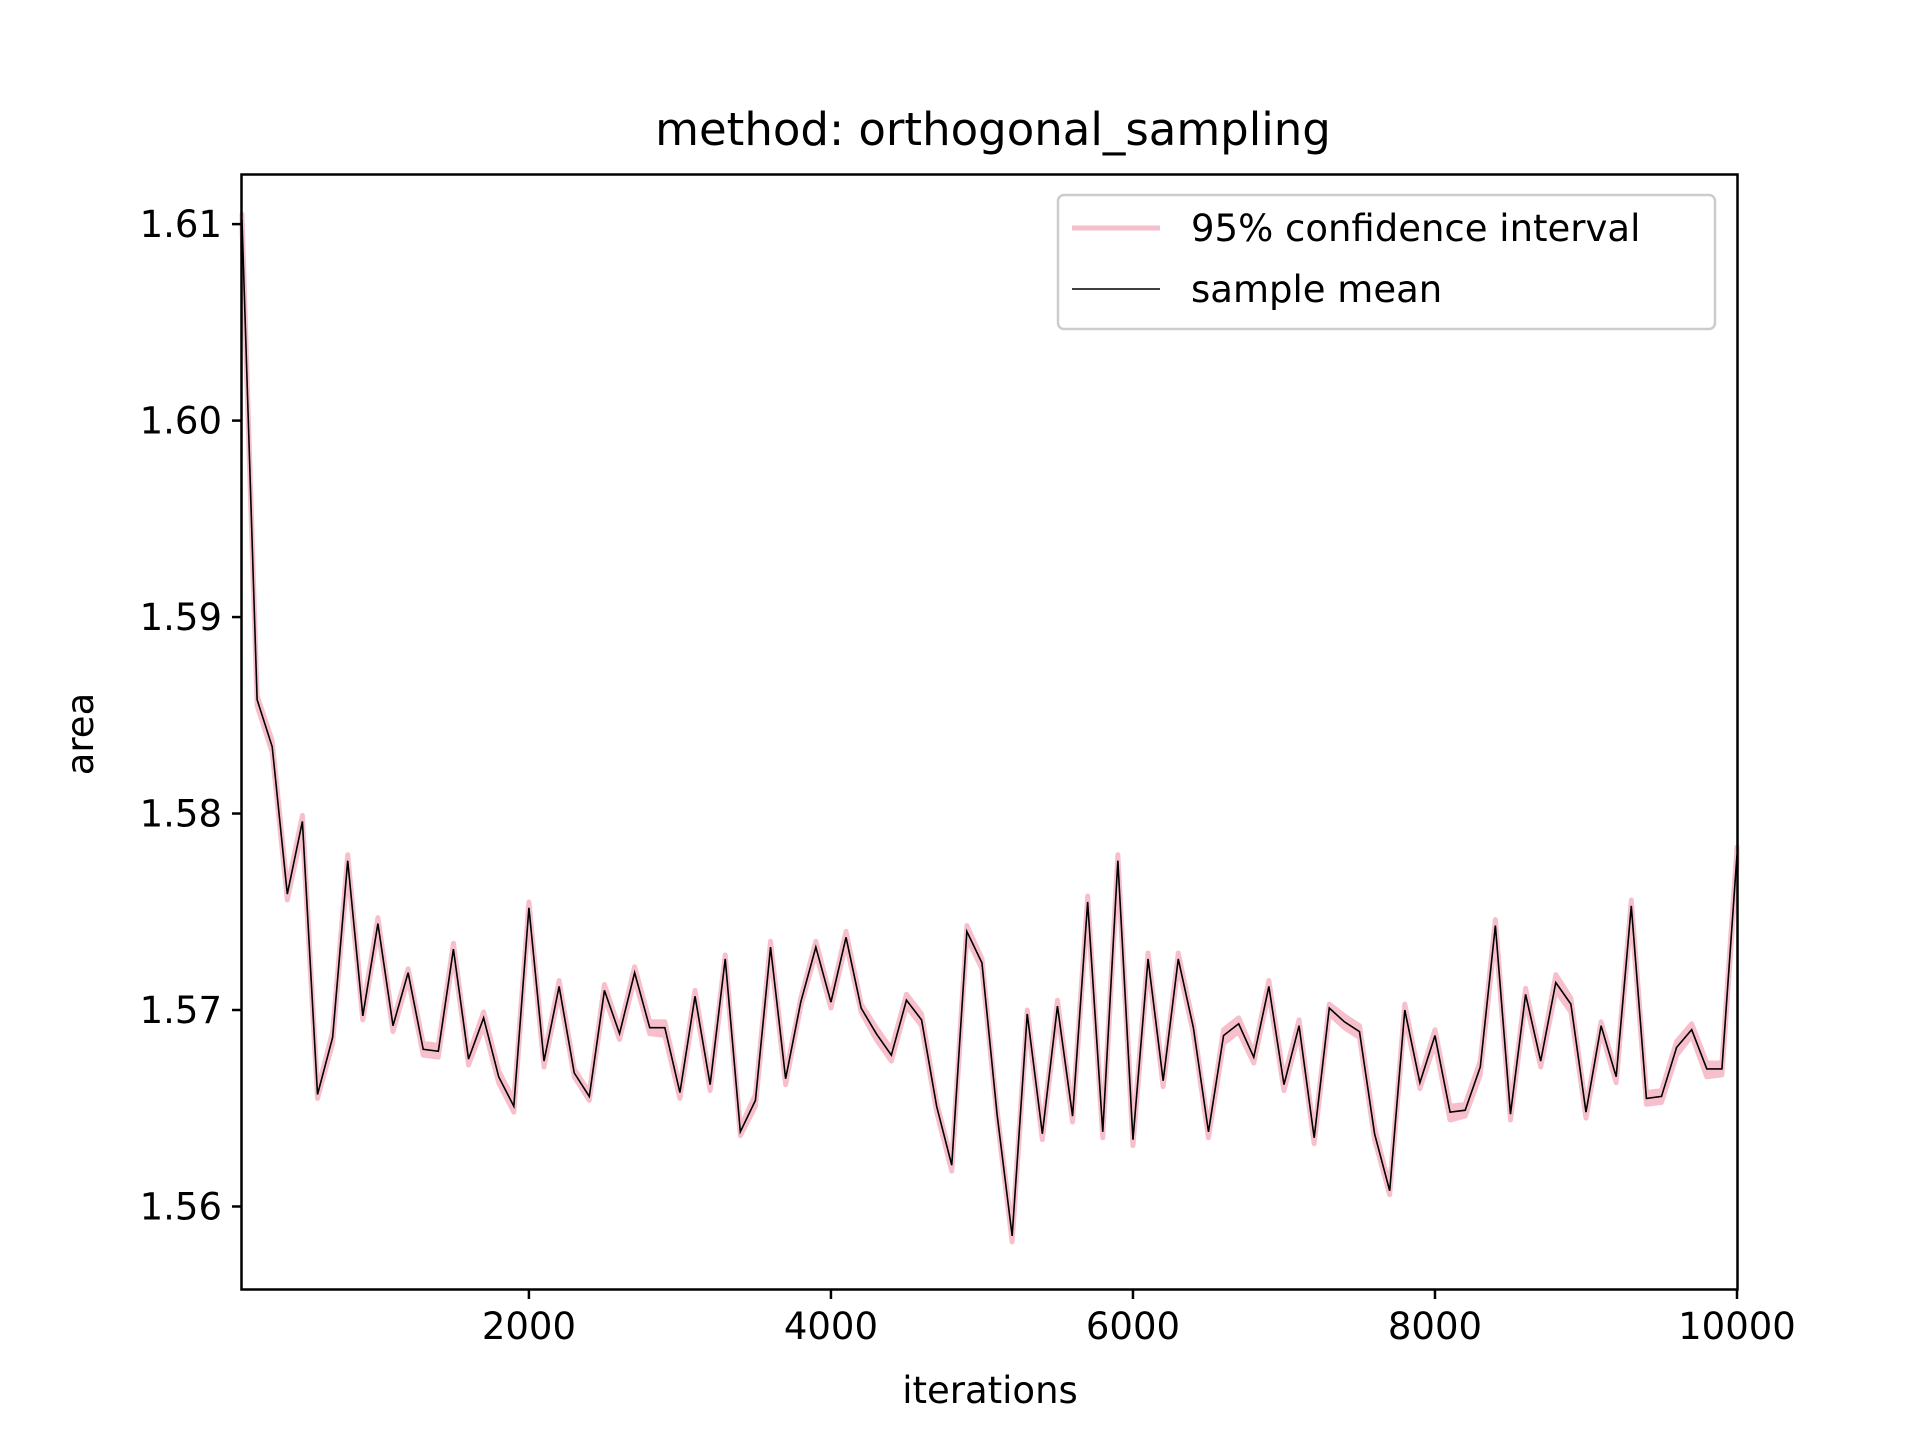 The width and height of the screenshot is (1920, 1440). Describe the element at coordinates (1316, 289) in the screenshot. I see `legend-label-mean: sample mean` at that location.